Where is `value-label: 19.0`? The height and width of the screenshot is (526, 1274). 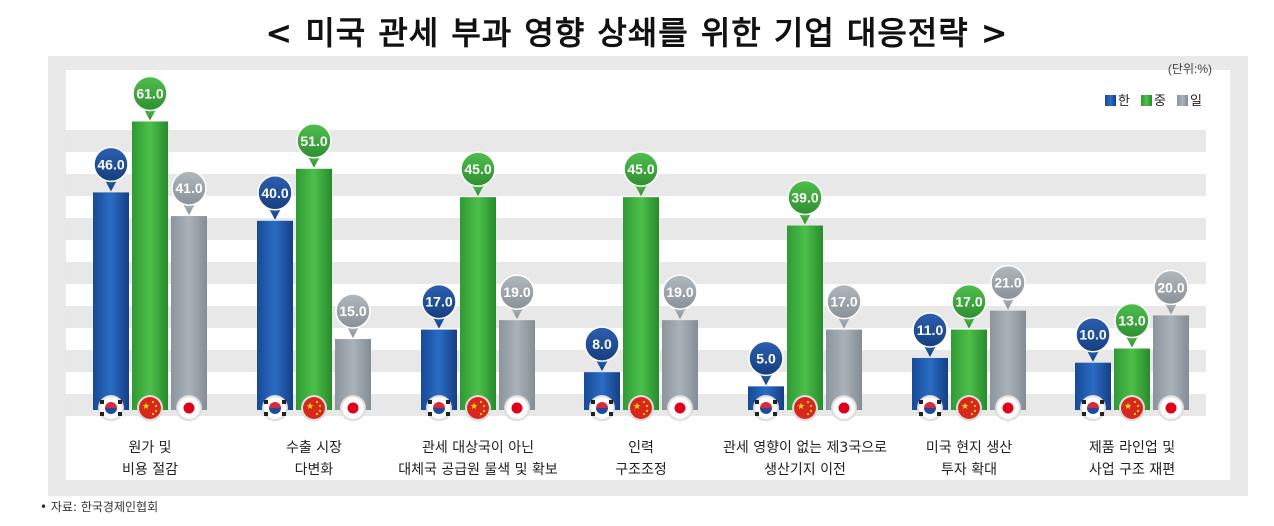 value-label: 19.0 is located at coordinates (516, 292).